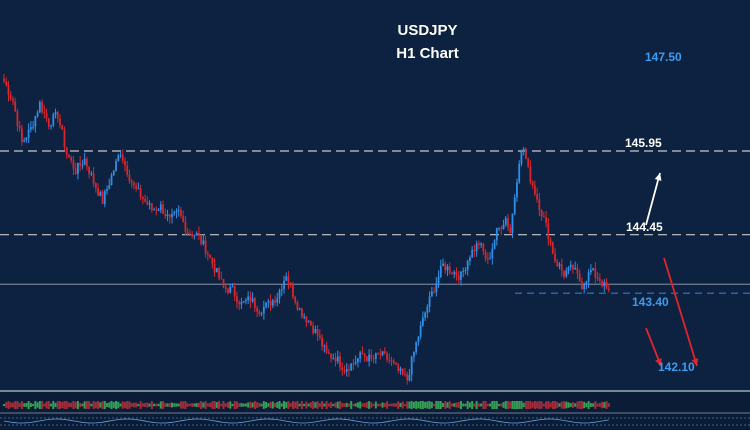 The width and height of the screenshot is (750, 430). What do you see at coordinates (643, 143) in the screenshot?
I see `level-label: 145.95` at bounding box center [643, 143].